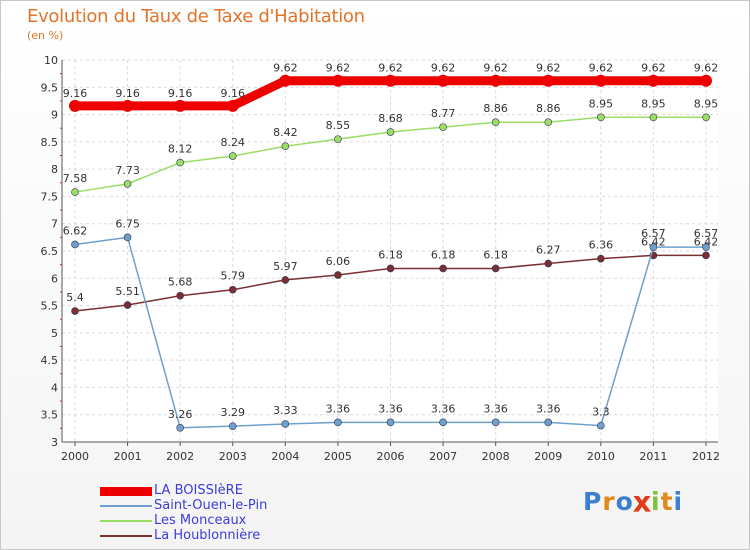 This screenshot has height=550, width=750. What do you see at coordinates (233, 456) in the screenshot?
I see `x-tick-label: 2003` at bounding box center [233, 456].